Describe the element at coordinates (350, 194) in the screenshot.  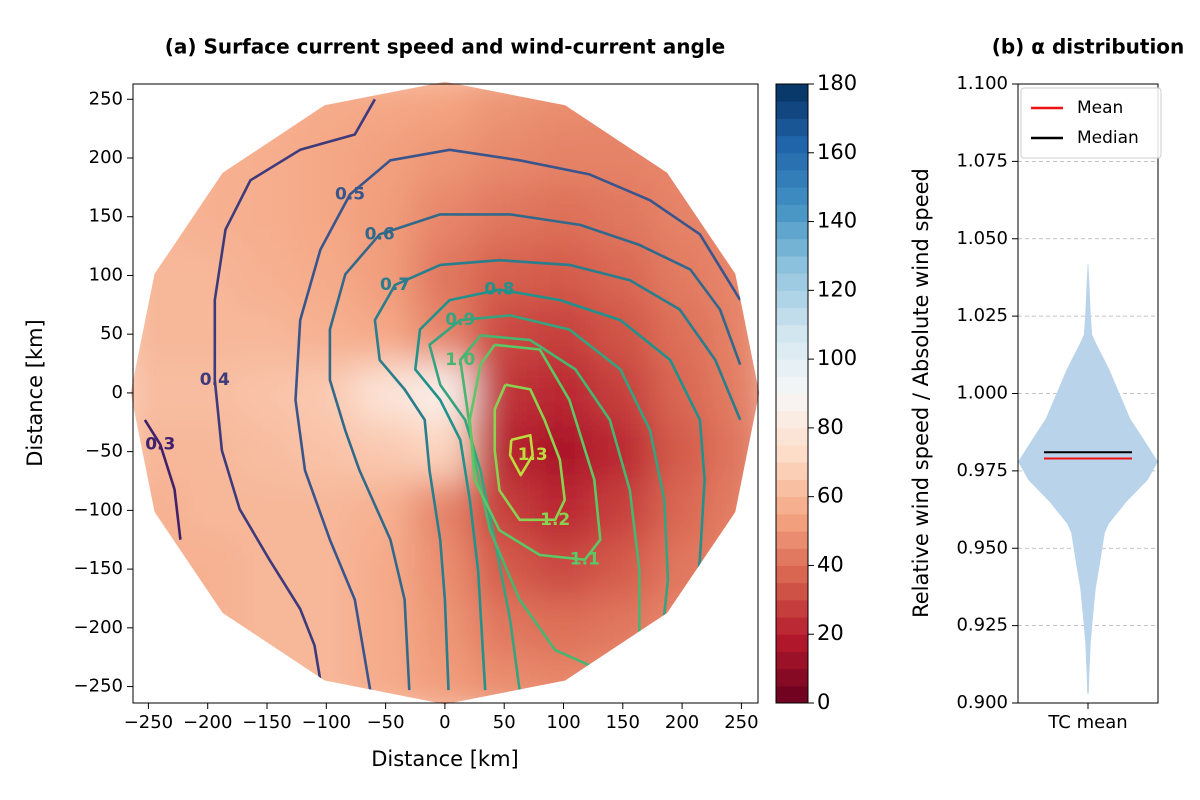
I see `contour-label: 0.5` at that location.